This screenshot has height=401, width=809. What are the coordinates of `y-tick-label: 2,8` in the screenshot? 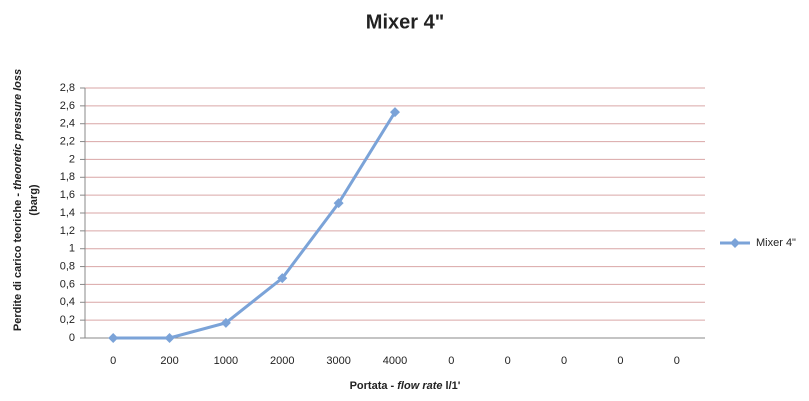 It's located at (67, 88).